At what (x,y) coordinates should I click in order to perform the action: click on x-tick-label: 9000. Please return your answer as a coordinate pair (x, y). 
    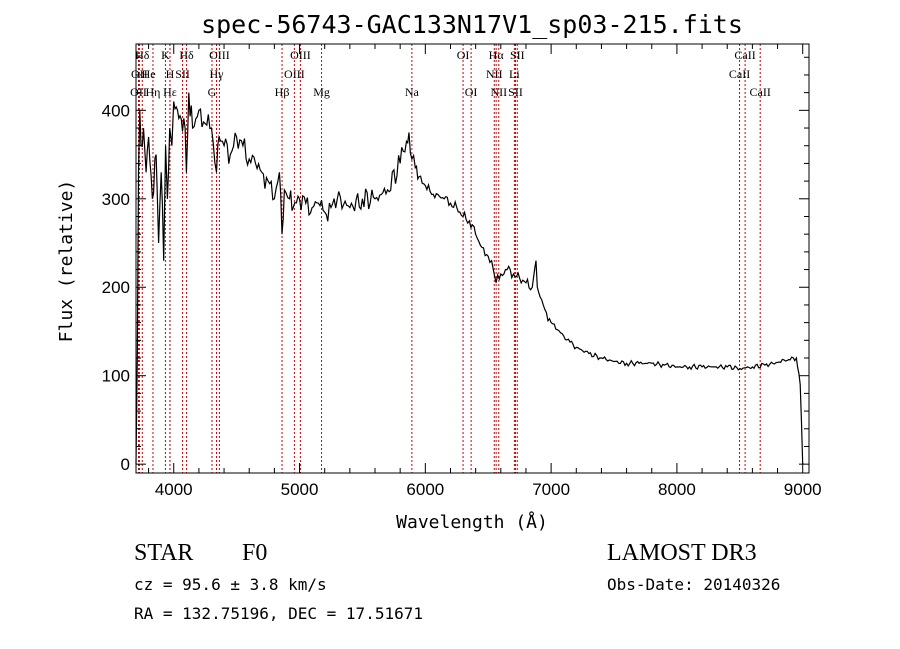
    Looking at the image, I should click on (803, 489).